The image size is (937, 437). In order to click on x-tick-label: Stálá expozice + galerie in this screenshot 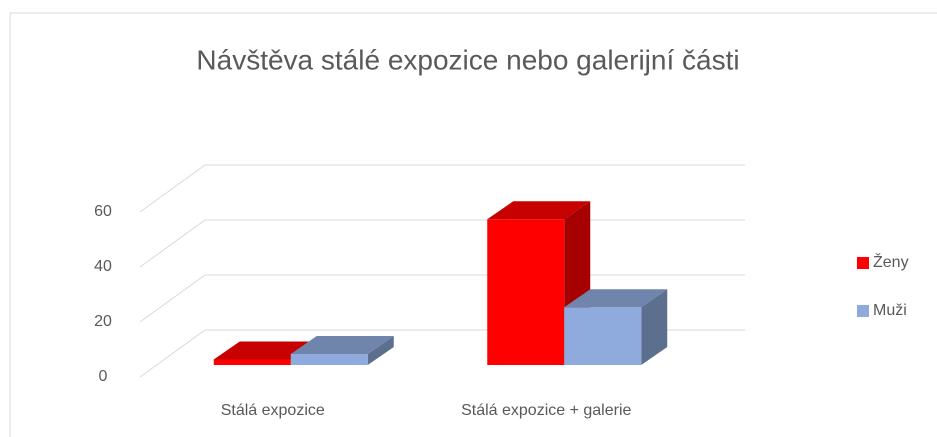, I will do `click(546, 410)`.